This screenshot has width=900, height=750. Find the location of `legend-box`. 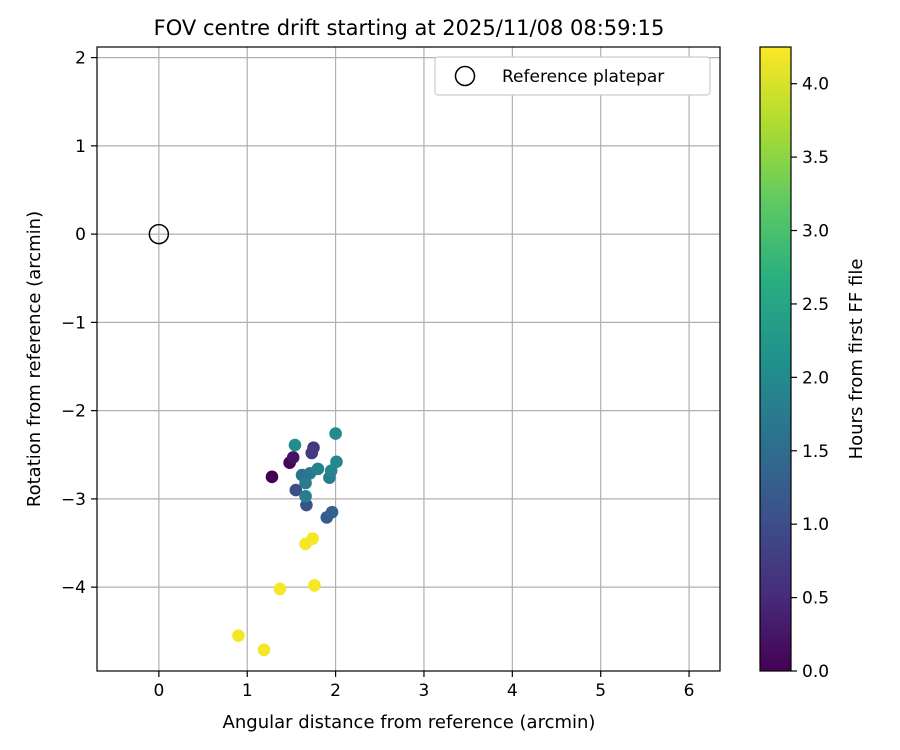

legend-box is located at coordinates (572, 76).